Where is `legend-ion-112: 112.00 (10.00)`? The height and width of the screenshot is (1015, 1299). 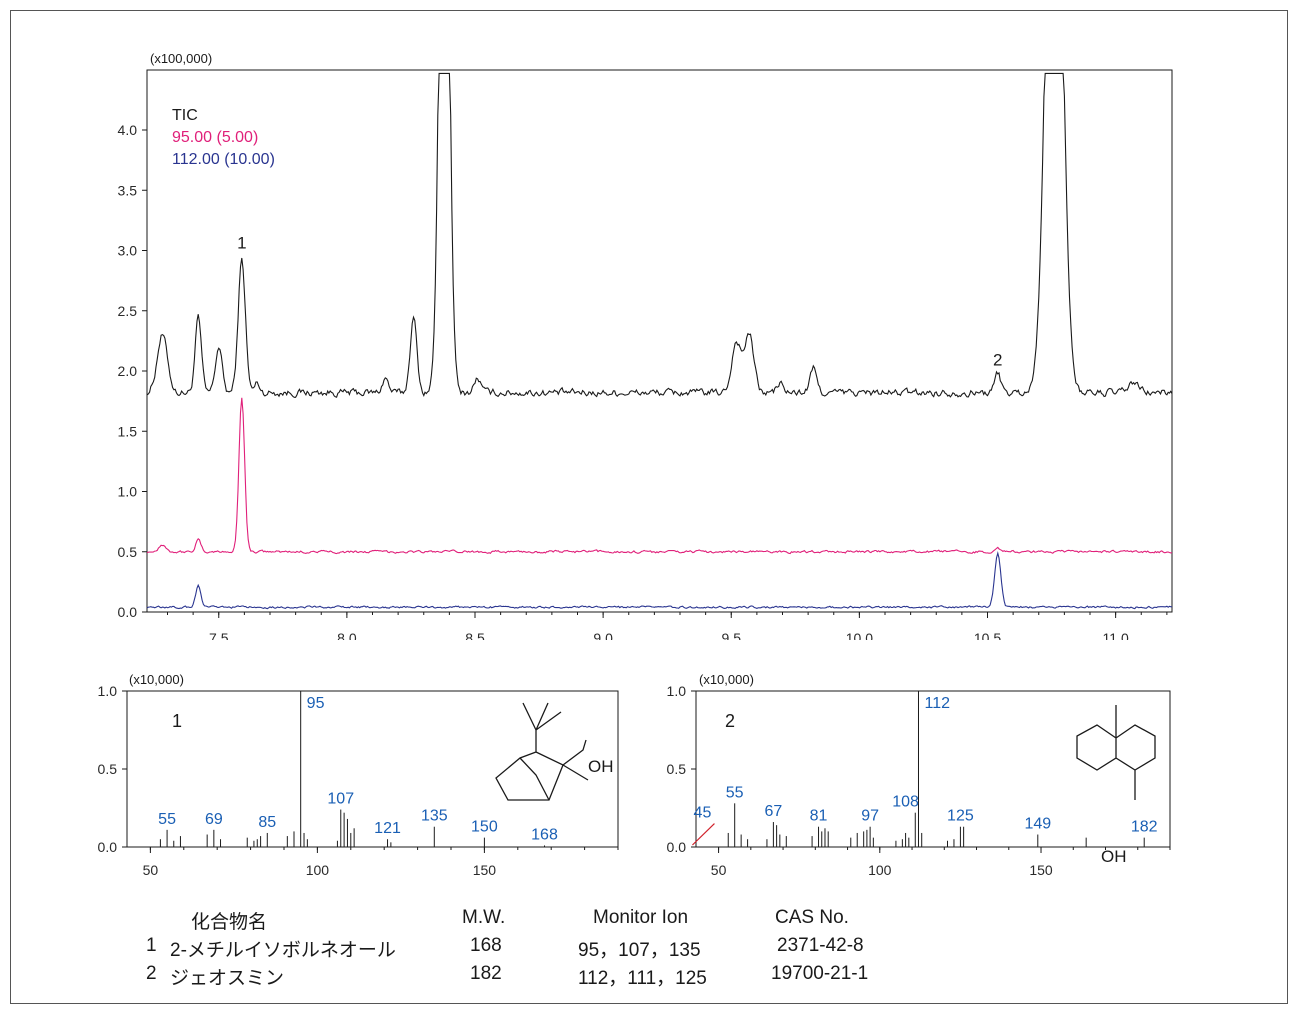 legend-ion-112: 112.00 (10.00) is located at coordinates (223, 159).